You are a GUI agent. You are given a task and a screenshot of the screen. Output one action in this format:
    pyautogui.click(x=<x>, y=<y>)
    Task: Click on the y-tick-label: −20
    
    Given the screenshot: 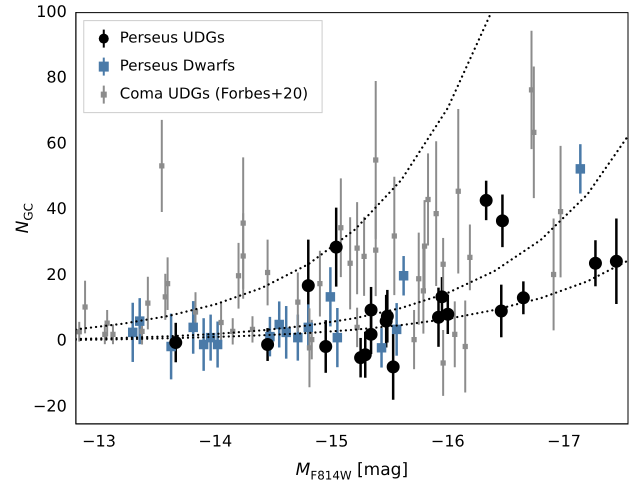 What is the action you would take?
    pyautogui.click(x=50, y=406)
    